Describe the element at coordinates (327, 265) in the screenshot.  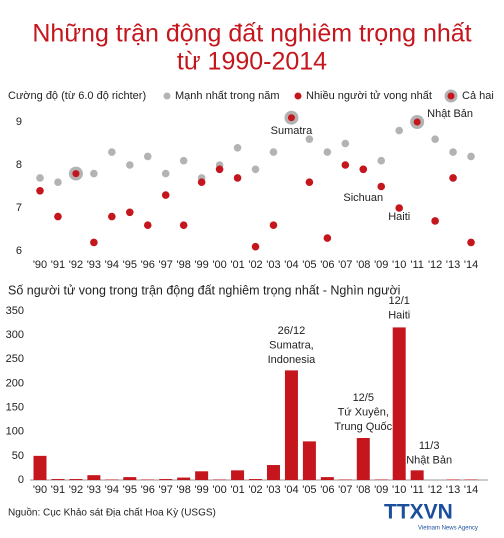
I see `x-tick-label: '06` at that location.